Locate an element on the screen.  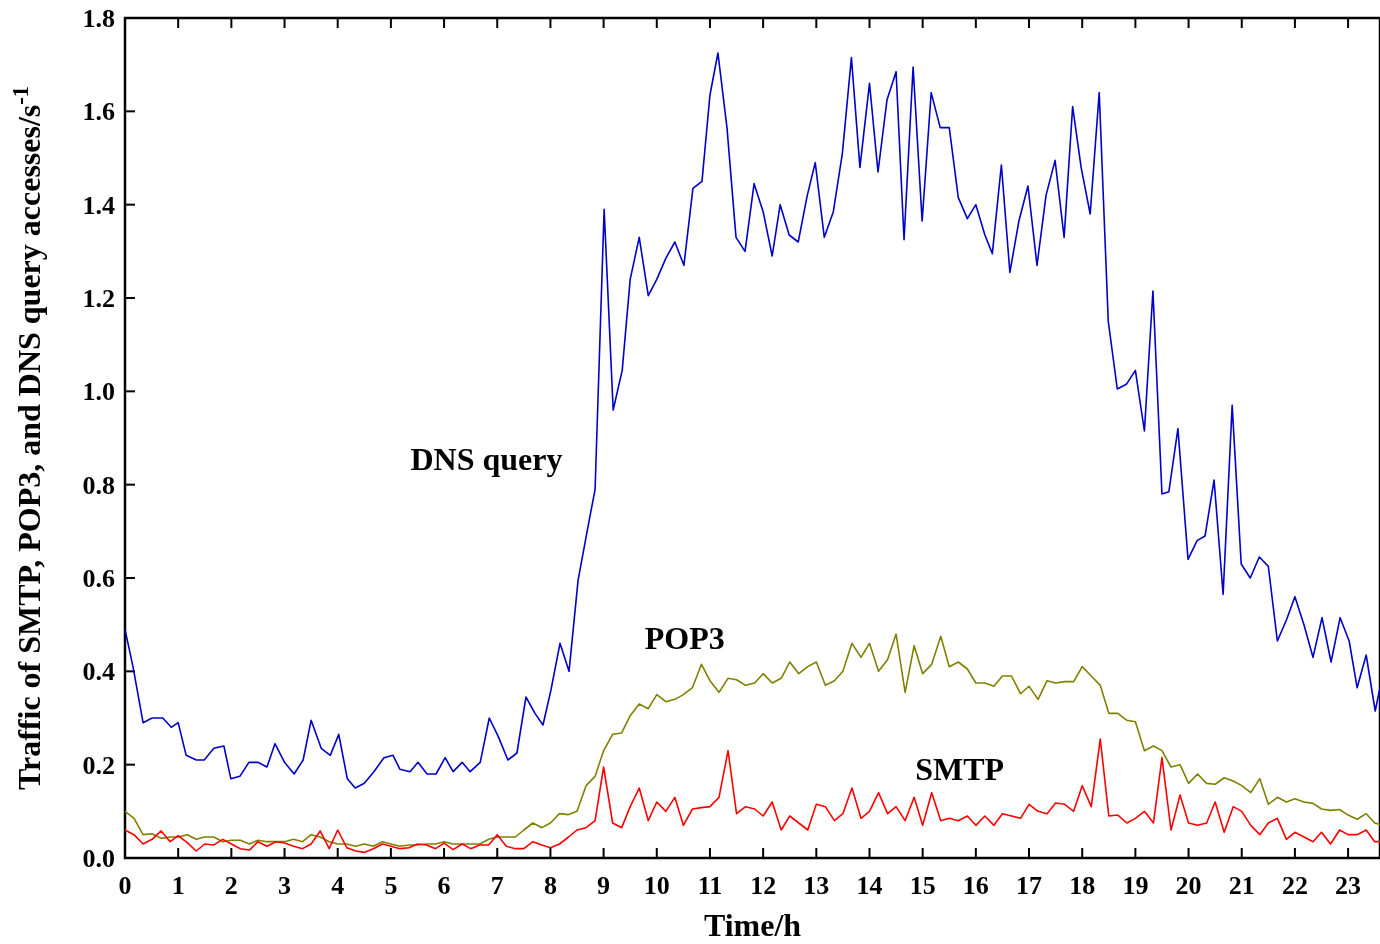
y-tick-label: 1.4 is located at coordinates (98, 205).